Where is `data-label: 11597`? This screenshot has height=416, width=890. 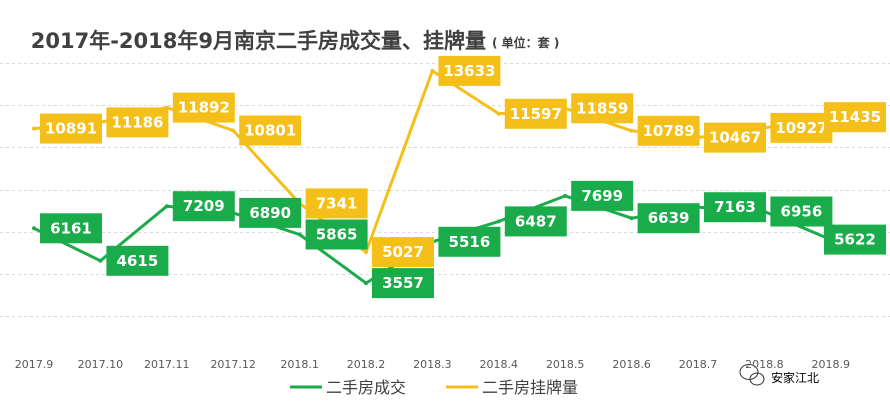
data-label: 11597 is located at coordinates (536, 114).